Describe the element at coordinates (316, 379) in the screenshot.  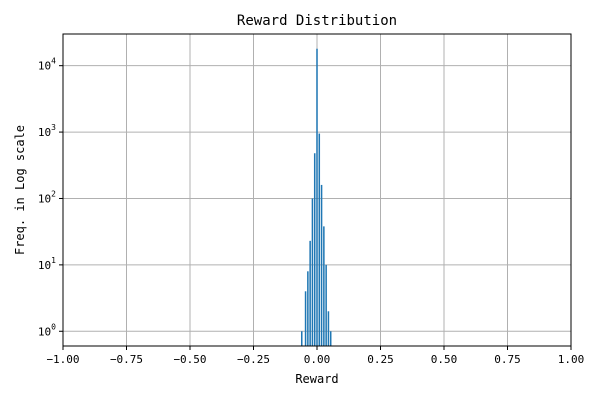
I see `x-axis-label: Reward` at that location.